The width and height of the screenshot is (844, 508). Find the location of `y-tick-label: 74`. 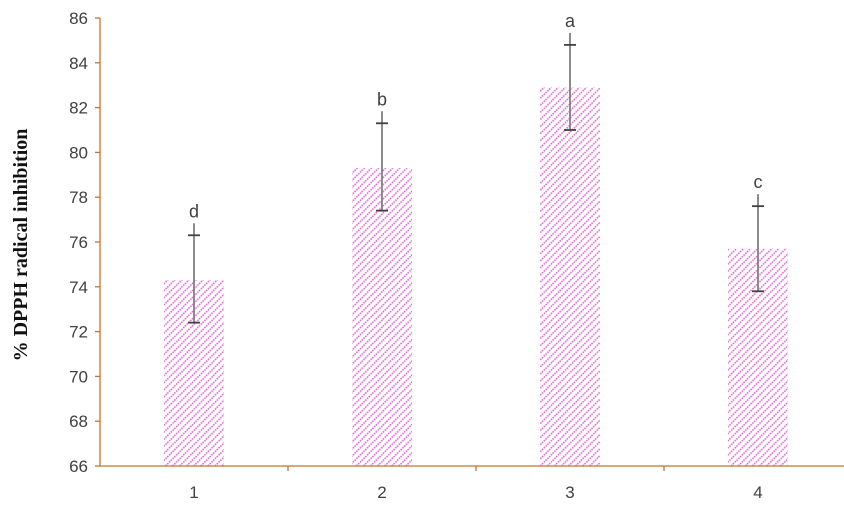

y-tick-label: 74 is located at coordinates (78, 287).